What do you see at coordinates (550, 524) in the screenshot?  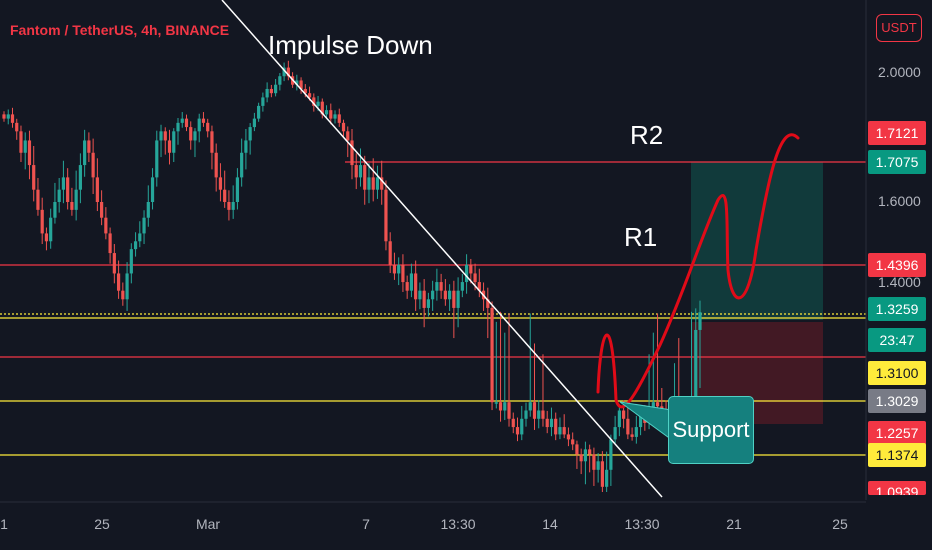 I see `time-tick: 14` at bounding box center [550, 524].